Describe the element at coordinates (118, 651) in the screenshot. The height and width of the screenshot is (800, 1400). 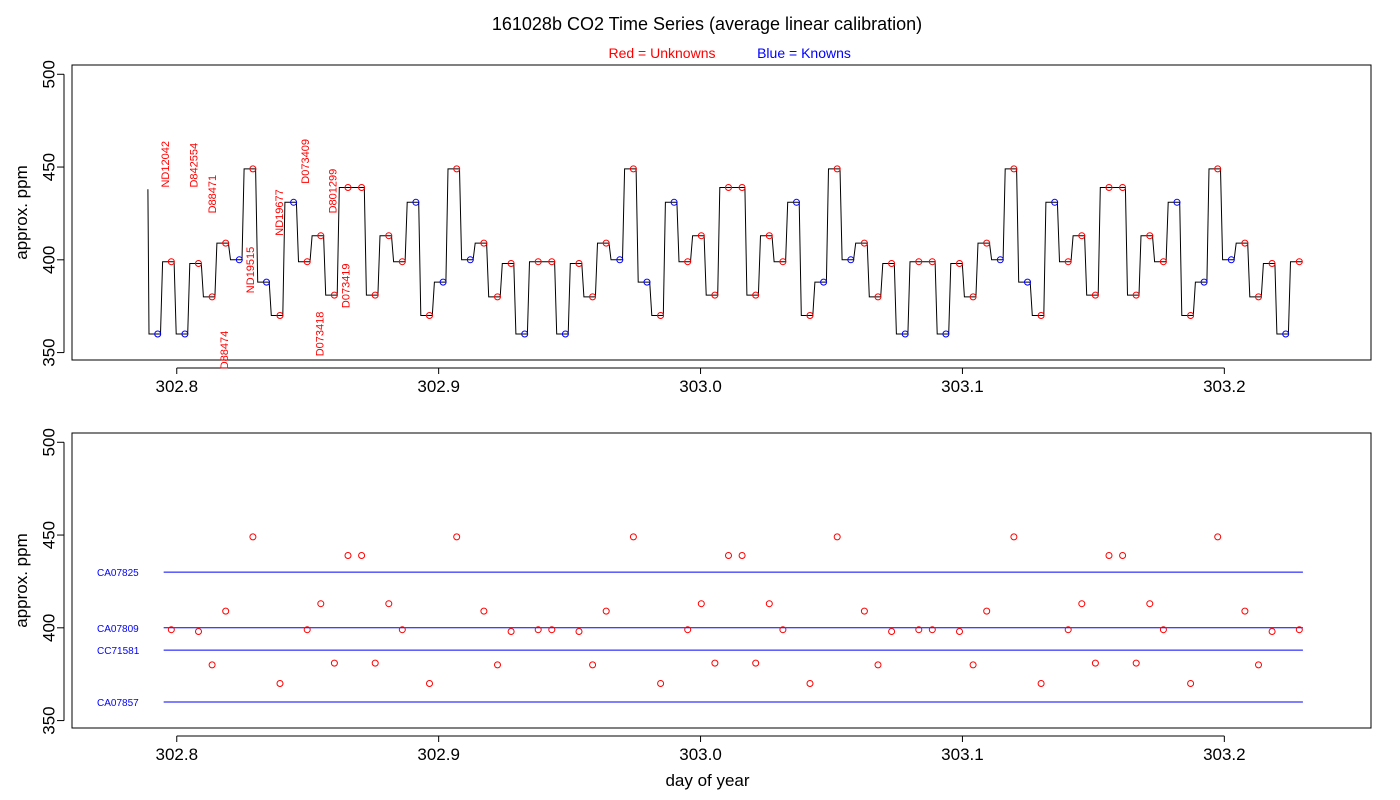
I see `reference-line-label: CC71581` at that location.